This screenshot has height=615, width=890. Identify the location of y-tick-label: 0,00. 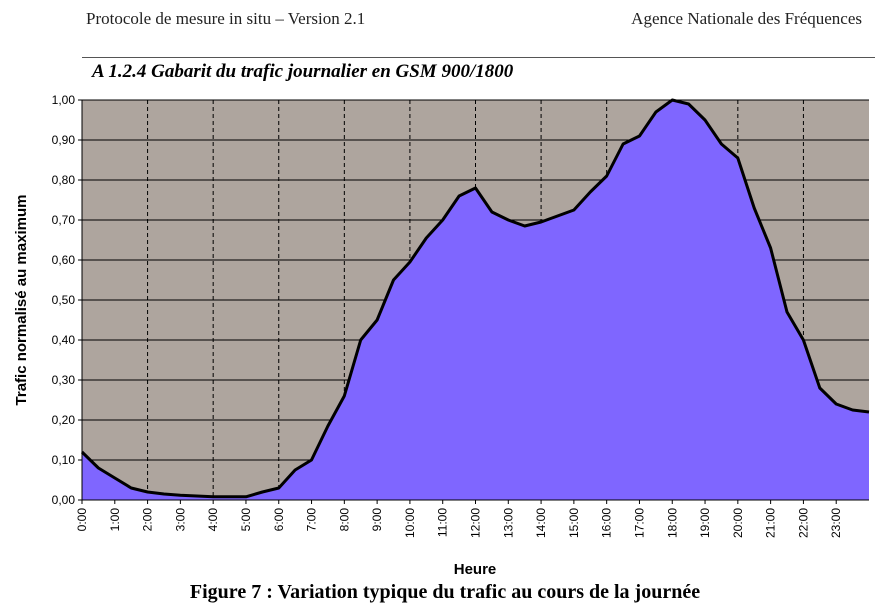
(64, 500).